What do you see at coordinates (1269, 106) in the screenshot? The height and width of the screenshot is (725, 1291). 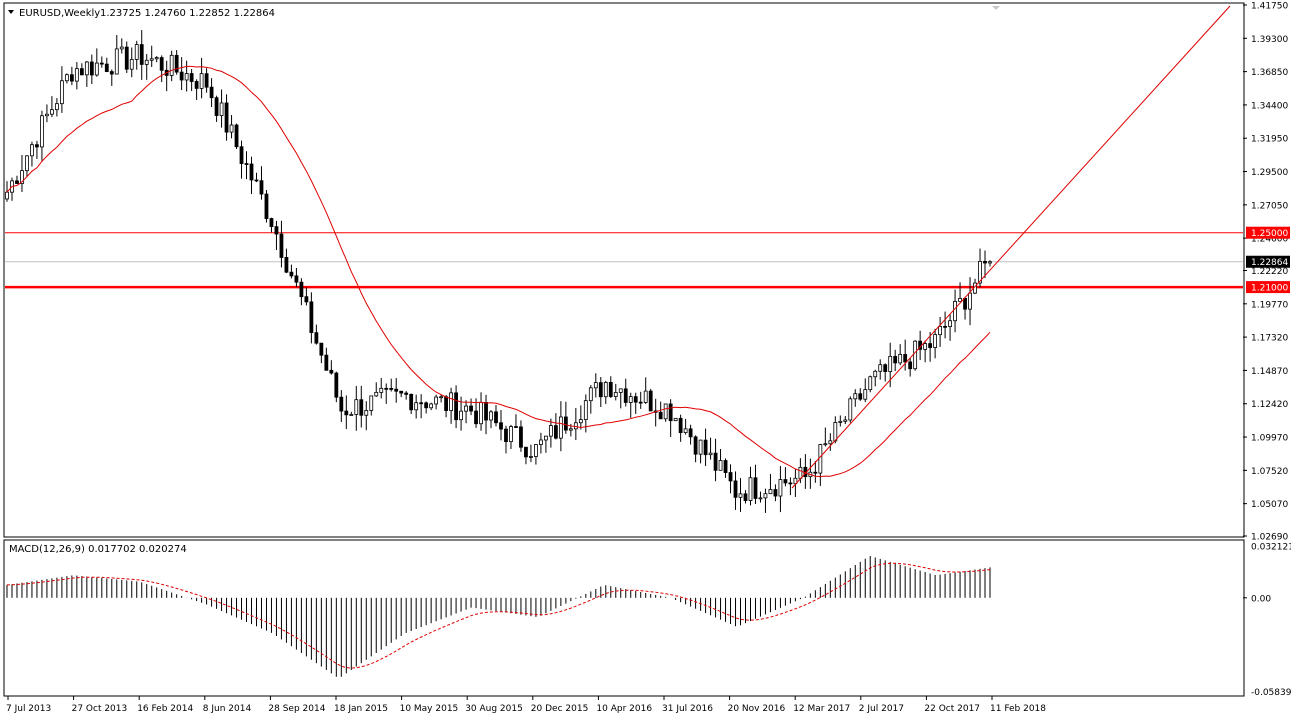 I see `price-tick-label: 1.34400` at bounding box center [1269, 106].